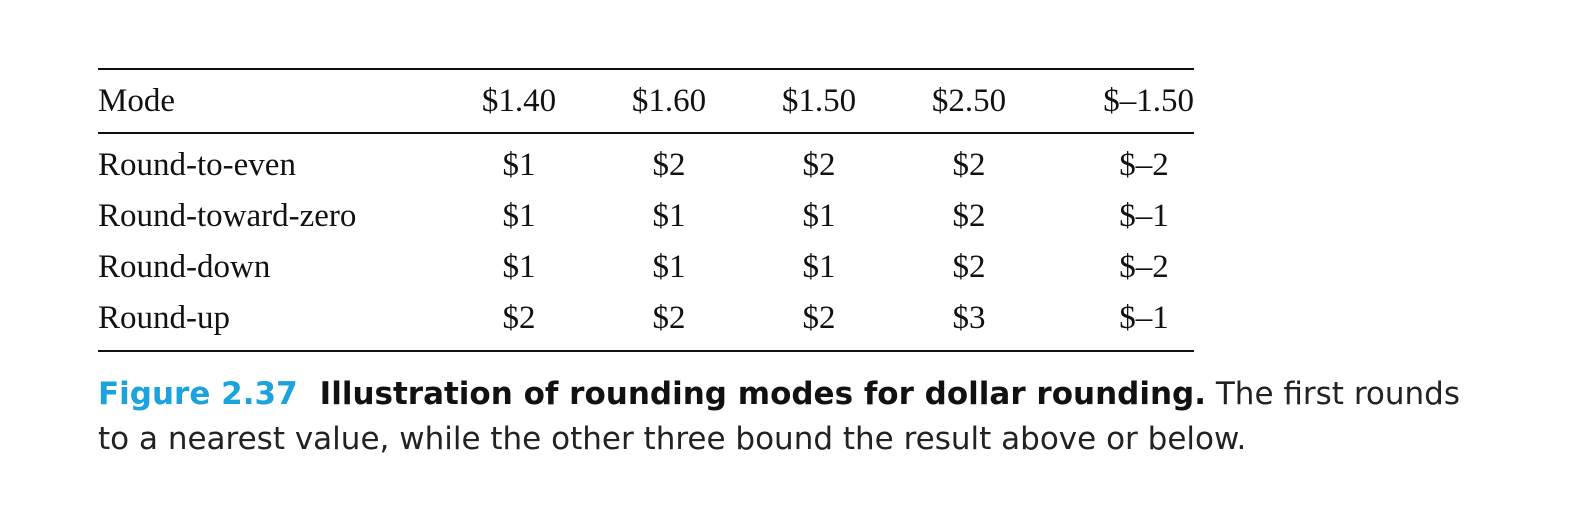 This screenshot has height=530, width=1586. Describe the element at coordinates (646, 322) in the screenshot. I see `table-row: Round-up $2 $2 $2 $3 $–1` at that location.